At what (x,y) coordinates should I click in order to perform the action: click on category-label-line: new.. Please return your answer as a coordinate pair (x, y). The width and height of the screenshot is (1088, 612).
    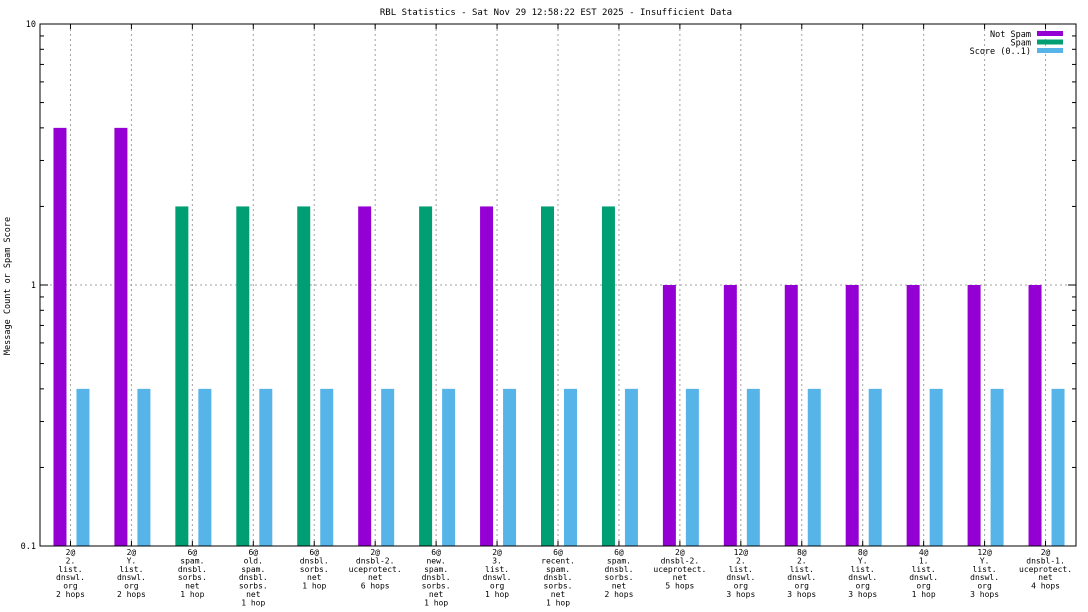
    Looking at the image, I should click on (435, 560).